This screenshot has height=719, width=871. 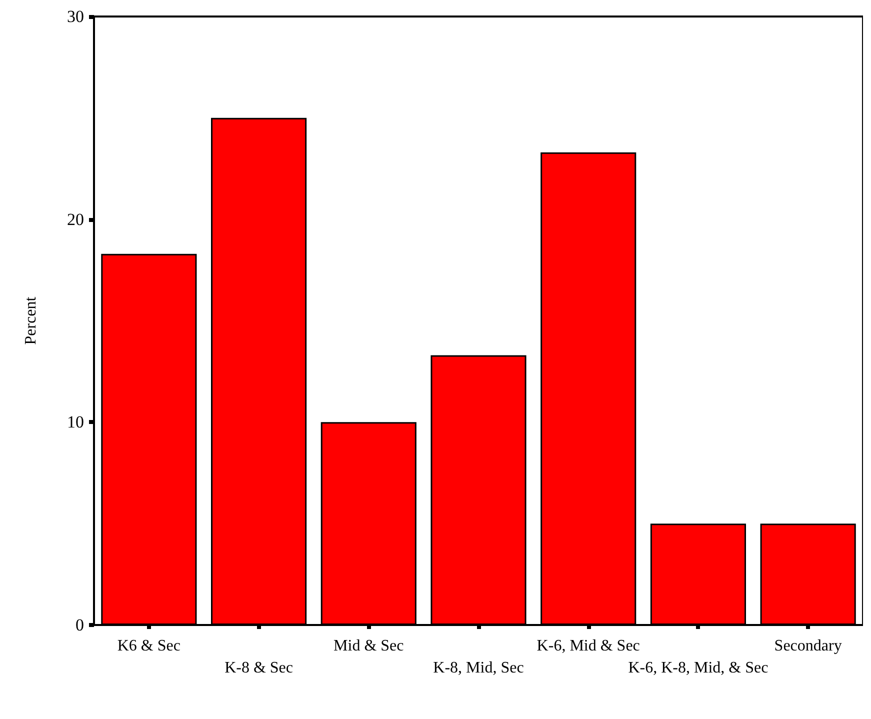 I want to click on x-tick-label: K6 & Sec, so click(x=148, y=646).